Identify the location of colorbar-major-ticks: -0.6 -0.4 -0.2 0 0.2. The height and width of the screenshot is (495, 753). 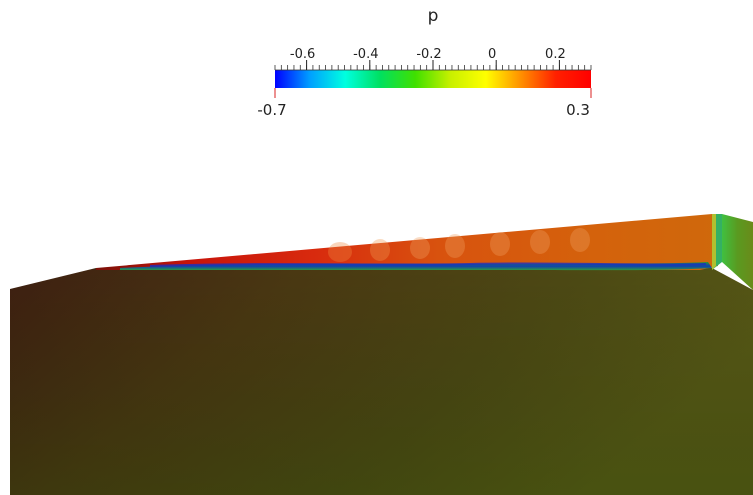
(428, 58).